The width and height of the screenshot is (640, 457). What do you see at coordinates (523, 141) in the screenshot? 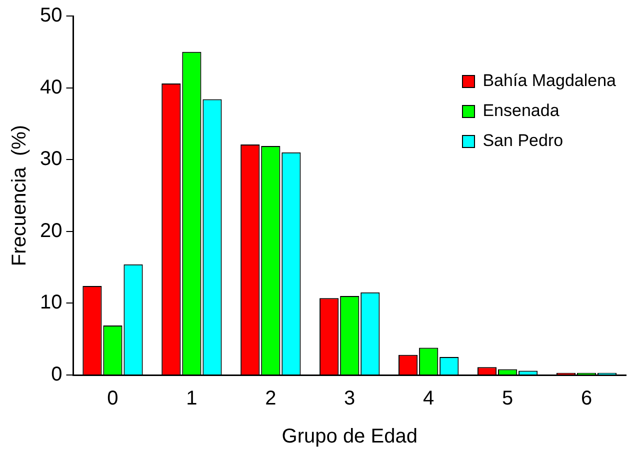
I see `legend-label: San Pedro` at bounding box center [523, 141].